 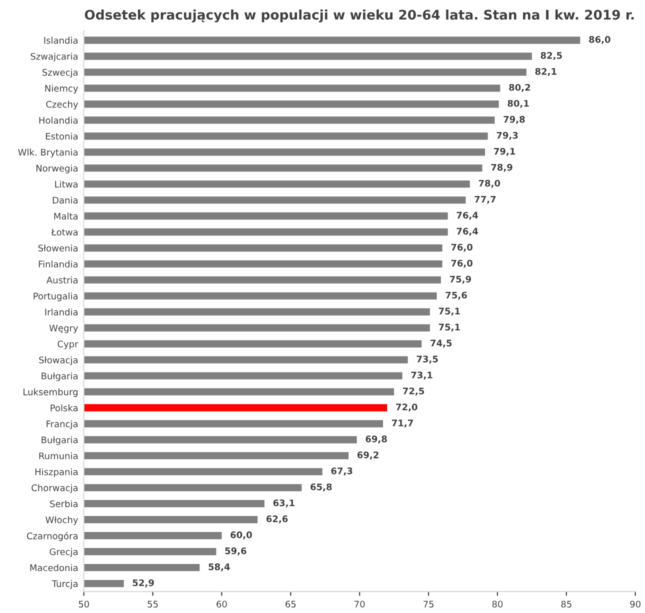 I want to click on y-tick-label: Czarnogóra, so click(x=52, y=537).